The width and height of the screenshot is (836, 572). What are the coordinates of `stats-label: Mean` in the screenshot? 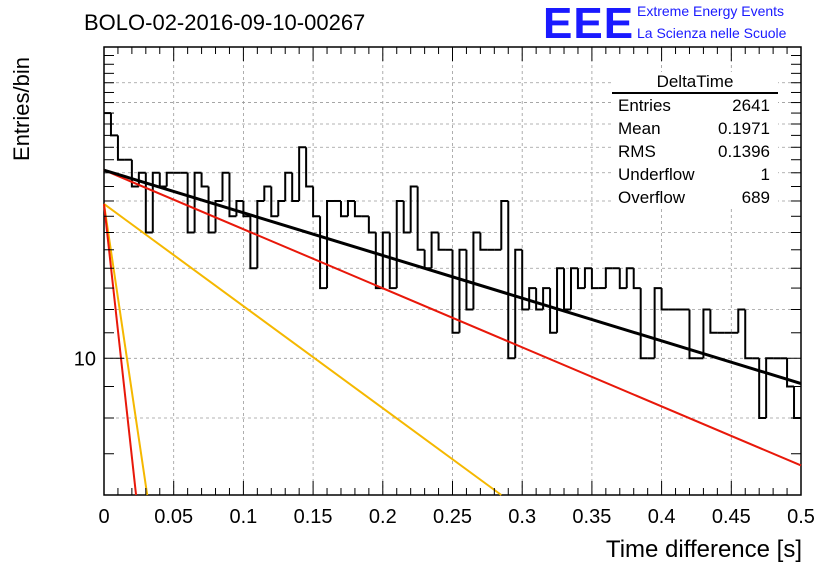 It's located at (639, 128).